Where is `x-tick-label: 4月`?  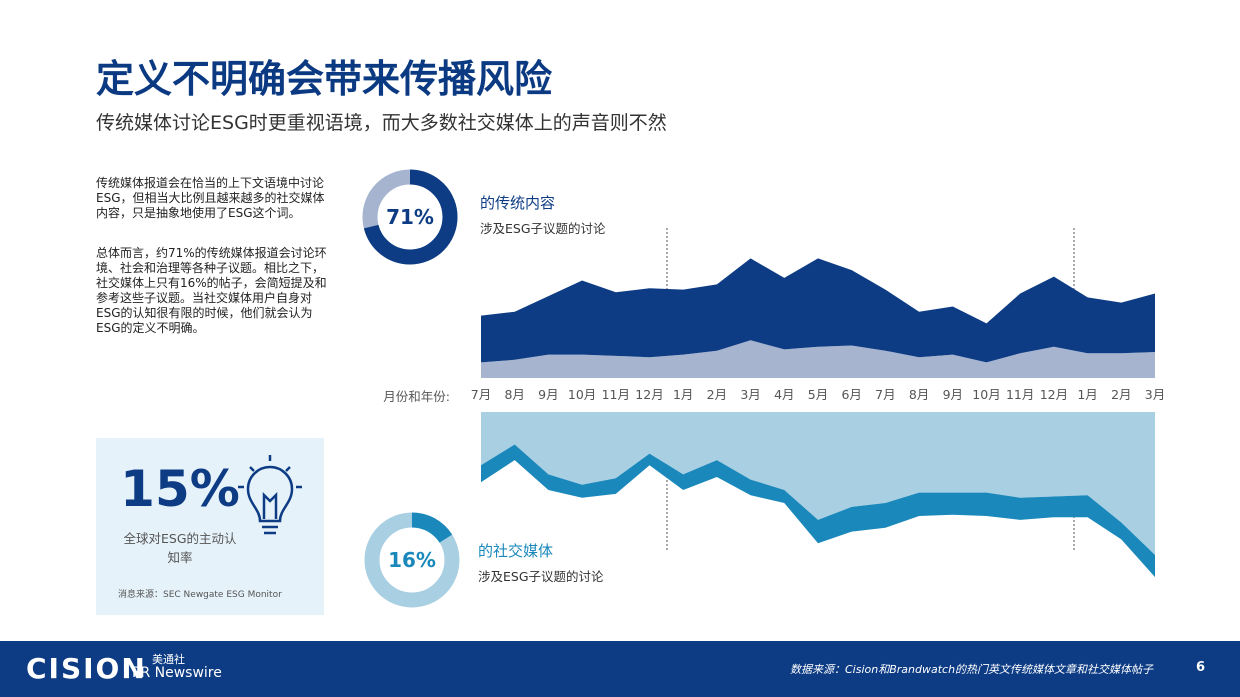 x-tick-label: 4月 is located at coordinates (784, 394).